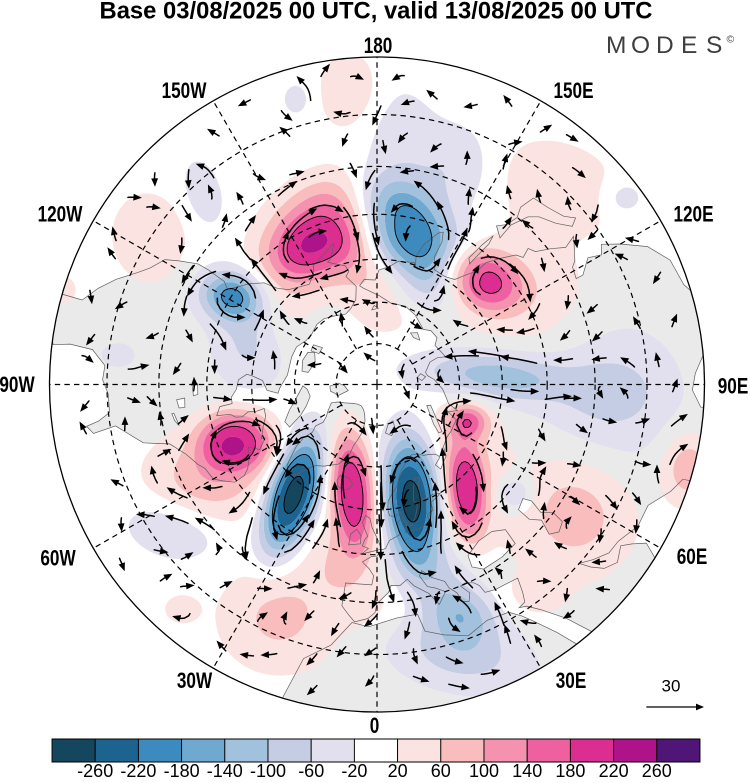 This screenshot has height=783, width=750. Describe the element at coordinates (573, 91) in the screenshot. I see `svg-text: 150E` at that location.